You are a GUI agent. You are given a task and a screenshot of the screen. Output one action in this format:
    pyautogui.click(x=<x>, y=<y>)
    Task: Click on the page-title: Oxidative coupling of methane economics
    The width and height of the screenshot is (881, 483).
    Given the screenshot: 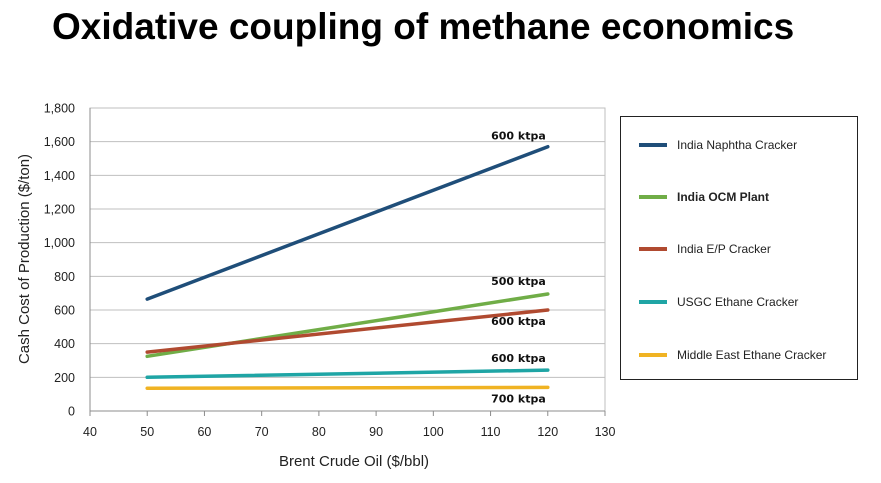 What is the action you would take?
    pyautogui.click(x=423, y=26)
    